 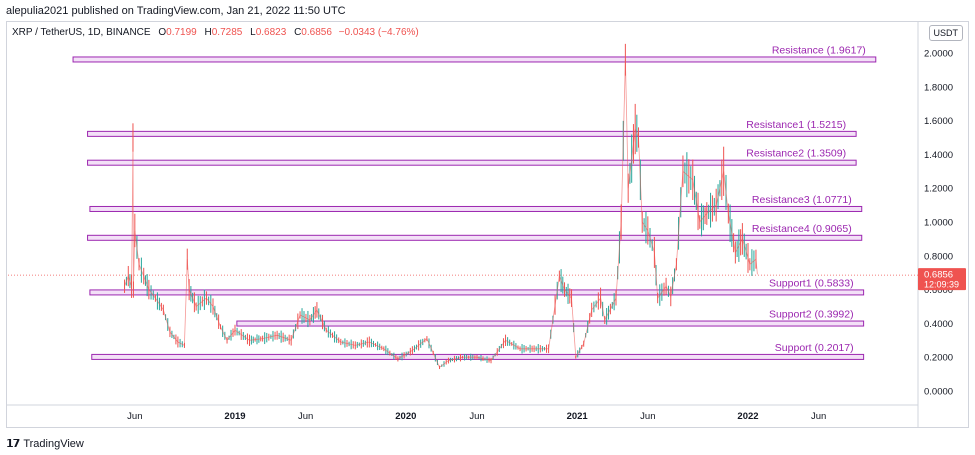 I want to click on close-value: 0.6856, so click(x=316, y=32).